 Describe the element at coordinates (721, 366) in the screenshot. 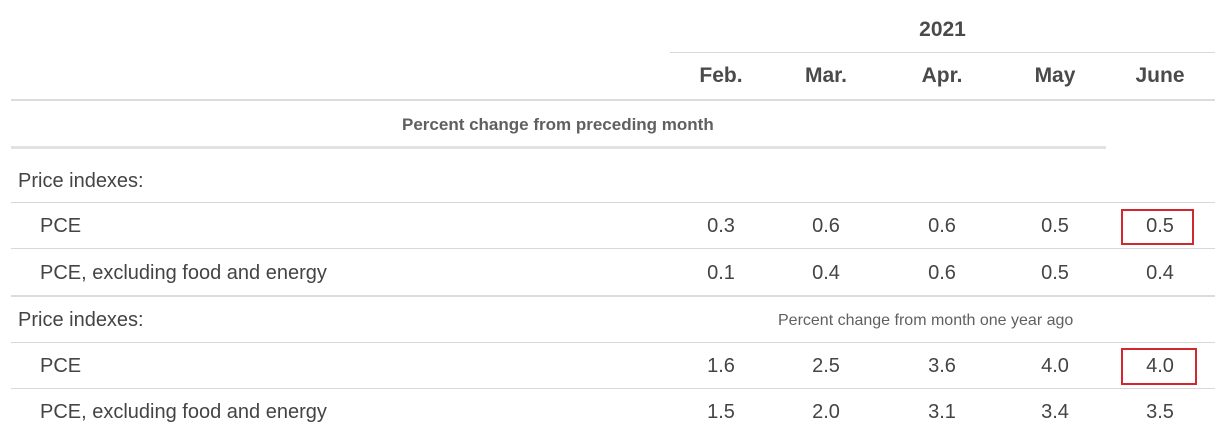

I see `cell: 1.6` at that location.